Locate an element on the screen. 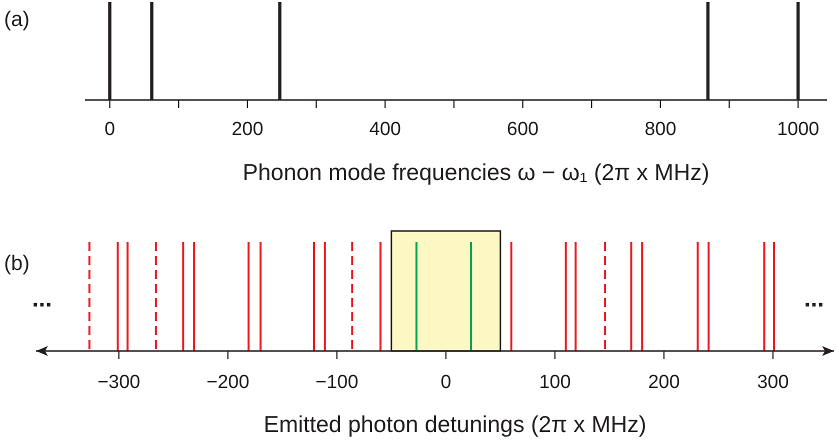 This screenshot has width=837, height=446. x-axis-title: Emitted photon detunings (2π x MHz) is located at coordinates (455, 424).